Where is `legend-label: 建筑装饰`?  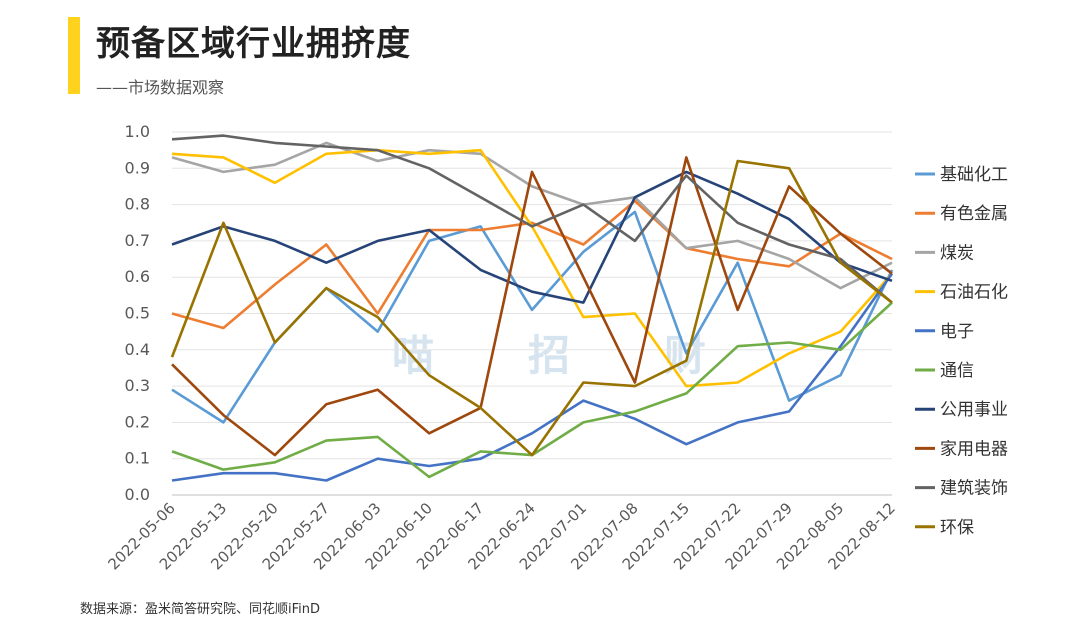 legend-label: 建筑装饰 is located at coordinates (974, 489).